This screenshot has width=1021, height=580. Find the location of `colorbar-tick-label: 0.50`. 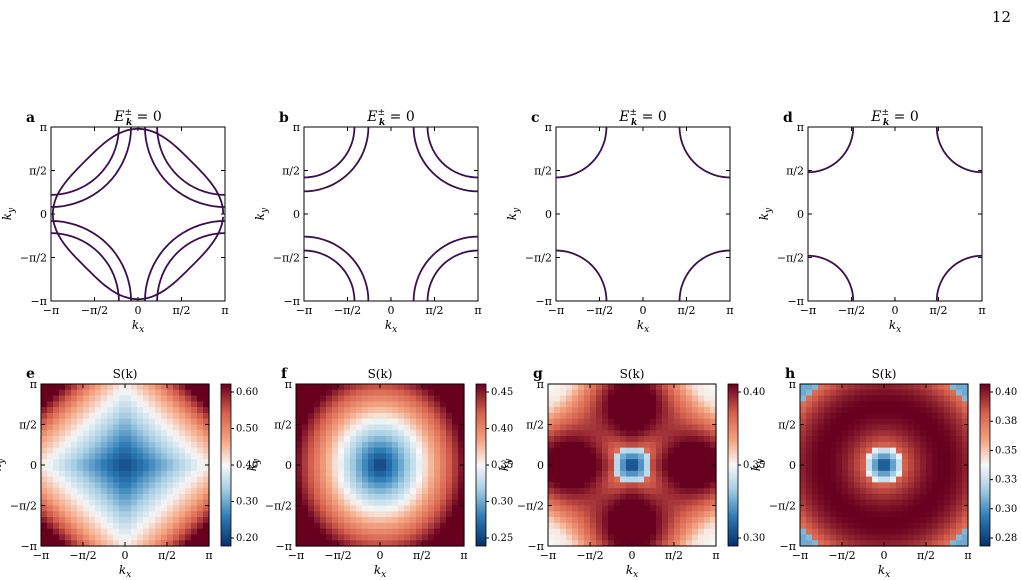

colorbar-tick-label: 0.50 is located at coordinates (247, 429).